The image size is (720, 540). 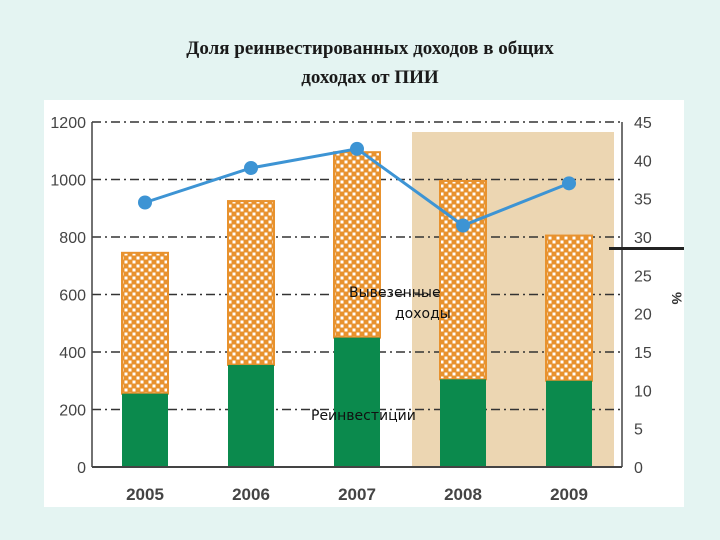 What do you see at coordinates (643, 391) in the screenshot?
I see `right-tick-label-10: 10` at bounding box center [643, 391].